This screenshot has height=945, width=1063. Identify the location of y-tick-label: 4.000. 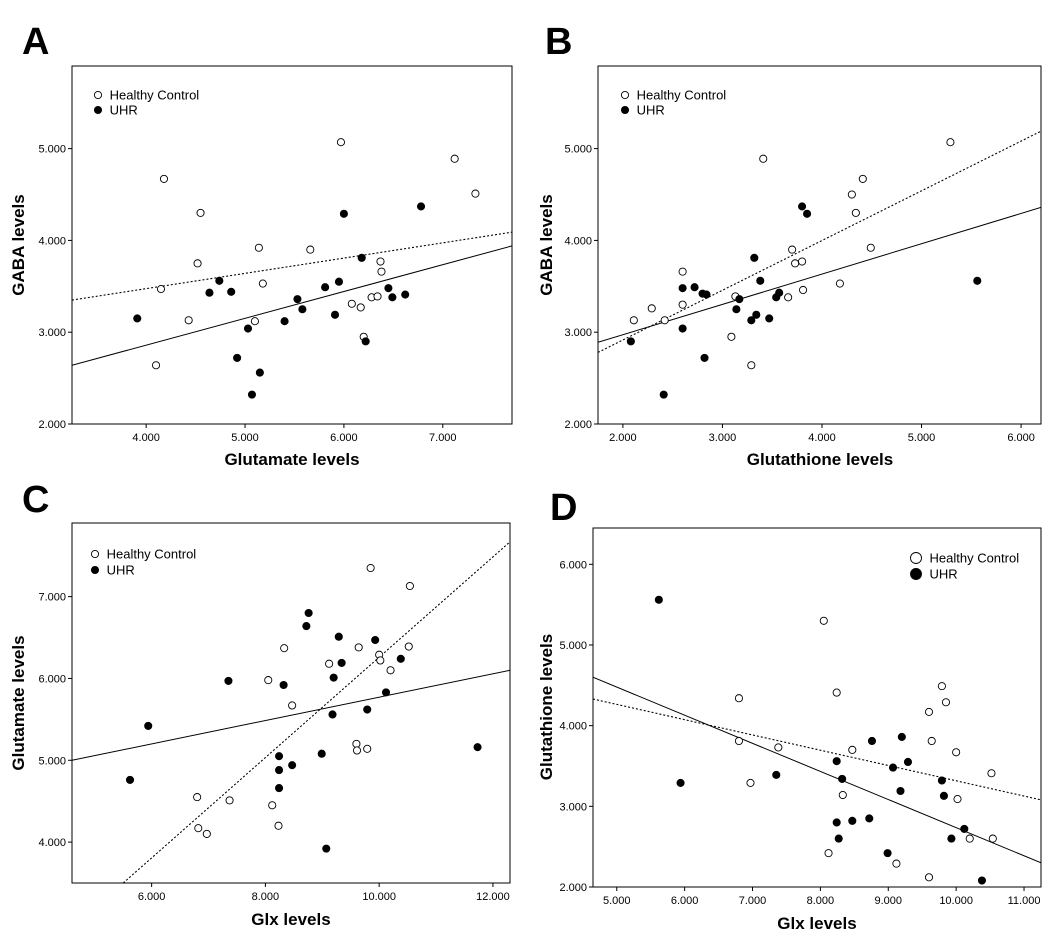
(52, 843).